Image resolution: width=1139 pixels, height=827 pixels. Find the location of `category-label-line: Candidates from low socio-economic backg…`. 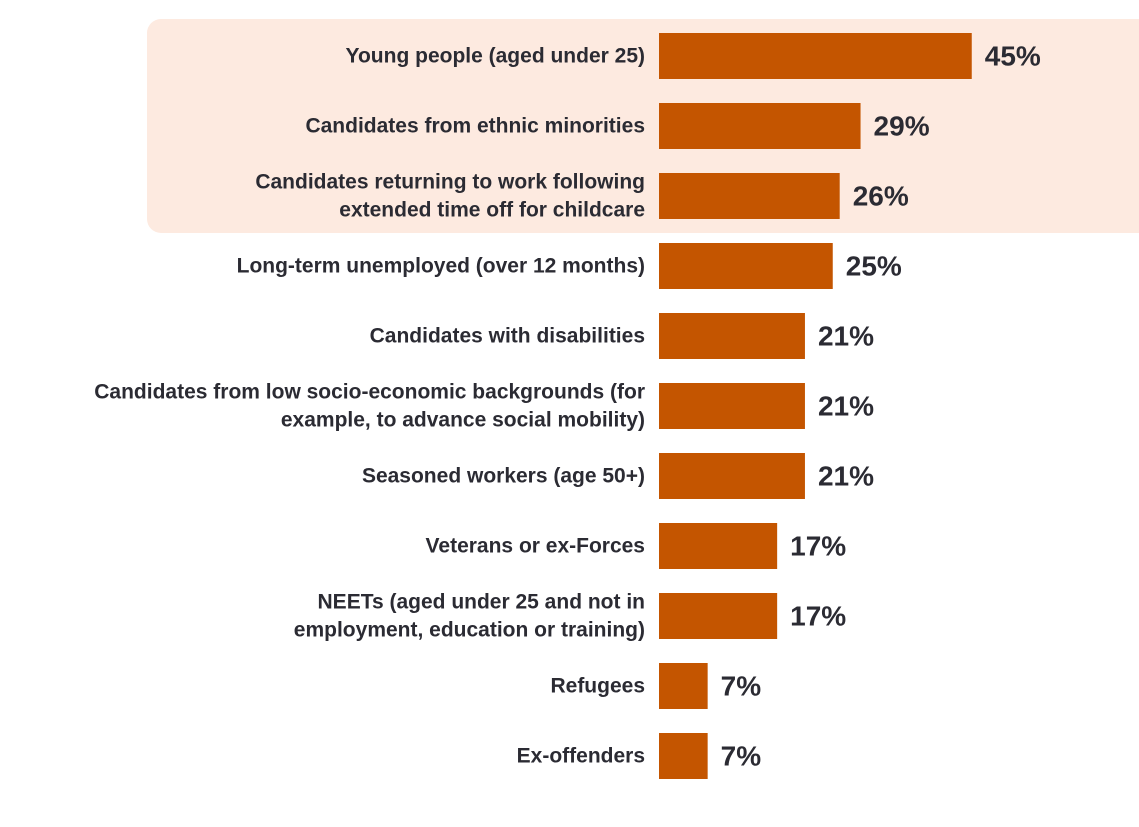

category-label-line: Candidates from low socio-economic backg… is located at coordinates (369, 392).